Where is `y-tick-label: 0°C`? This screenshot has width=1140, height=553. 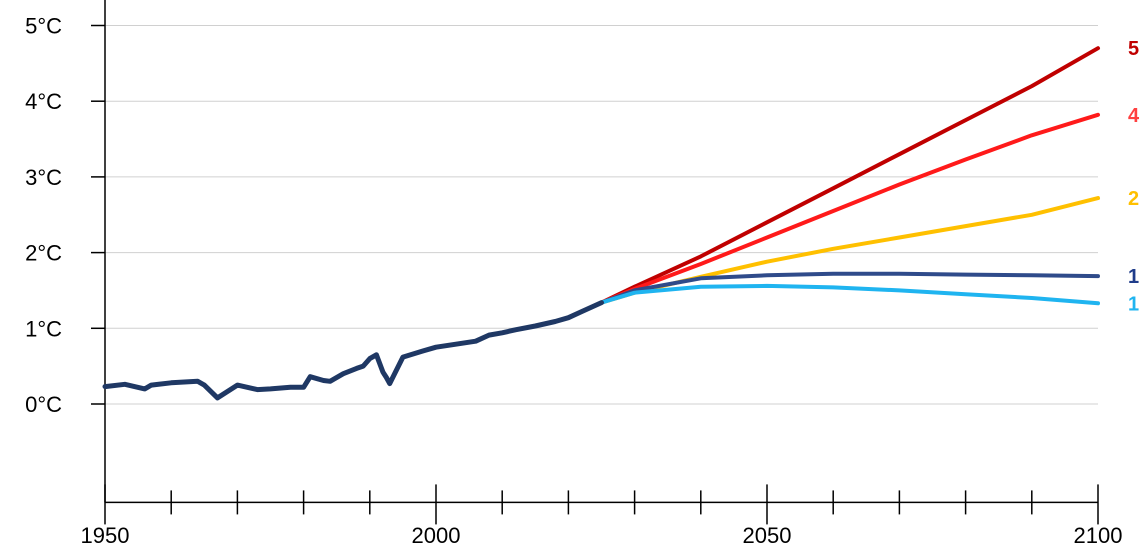 y-tick-label: 0°C is located at coordinates (43, 404).